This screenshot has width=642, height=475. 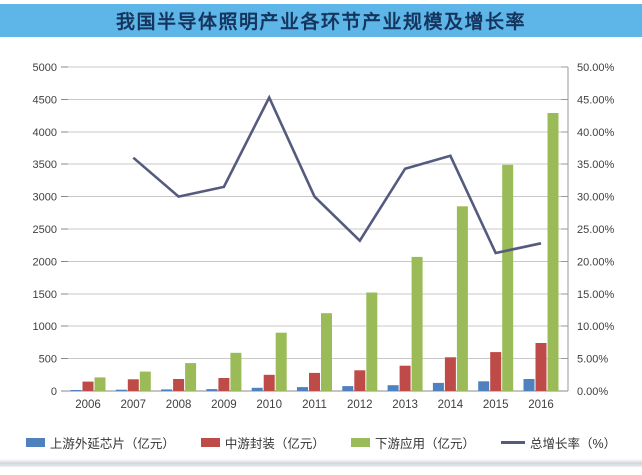 What do you see at coordinates (573, 443) in the screenshot?
I see `legend-label: 总增长率（%）` at bounding box center [573, 443].